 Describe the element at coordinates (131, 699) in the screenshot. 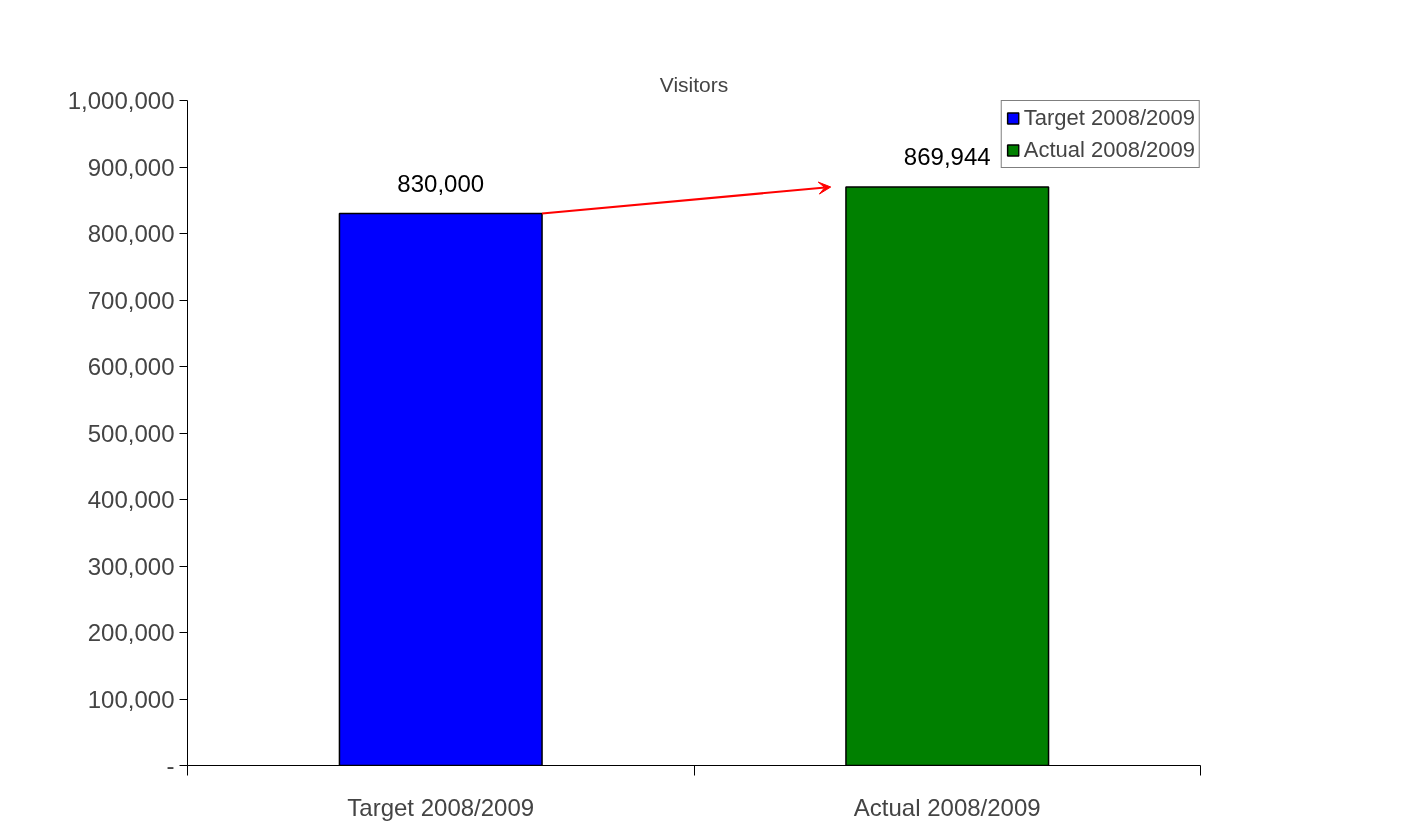

I see `y-tick-label: 100,000` at that location.